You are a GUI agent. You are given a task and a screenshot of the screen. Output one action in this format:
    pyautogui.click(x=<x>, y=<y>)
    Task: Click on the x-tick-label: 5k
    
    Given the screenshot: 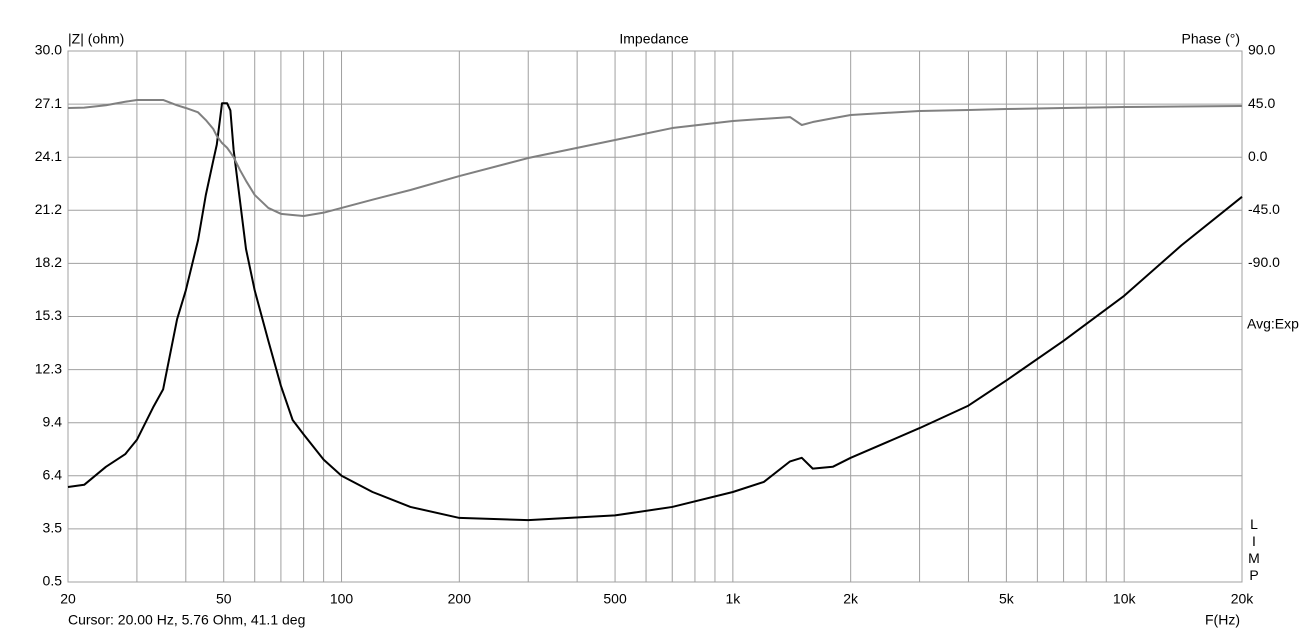 What is the action you would take?
    pyautogui.click(x=1007, y=599)
    